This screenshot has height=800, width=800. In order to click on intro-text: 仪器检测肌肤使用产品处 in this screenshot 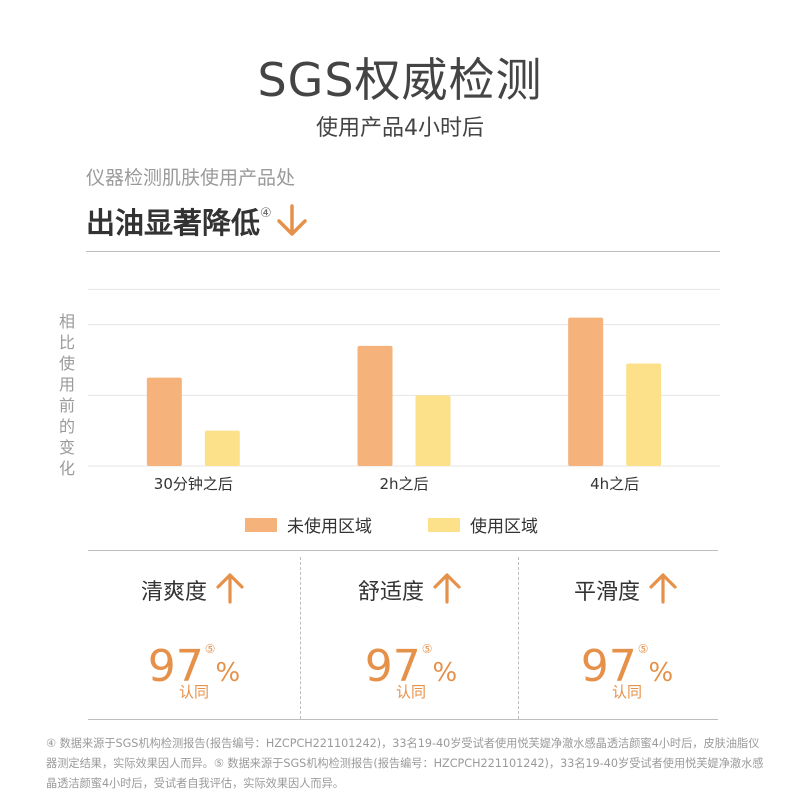, I will do `click(191, 178)`.